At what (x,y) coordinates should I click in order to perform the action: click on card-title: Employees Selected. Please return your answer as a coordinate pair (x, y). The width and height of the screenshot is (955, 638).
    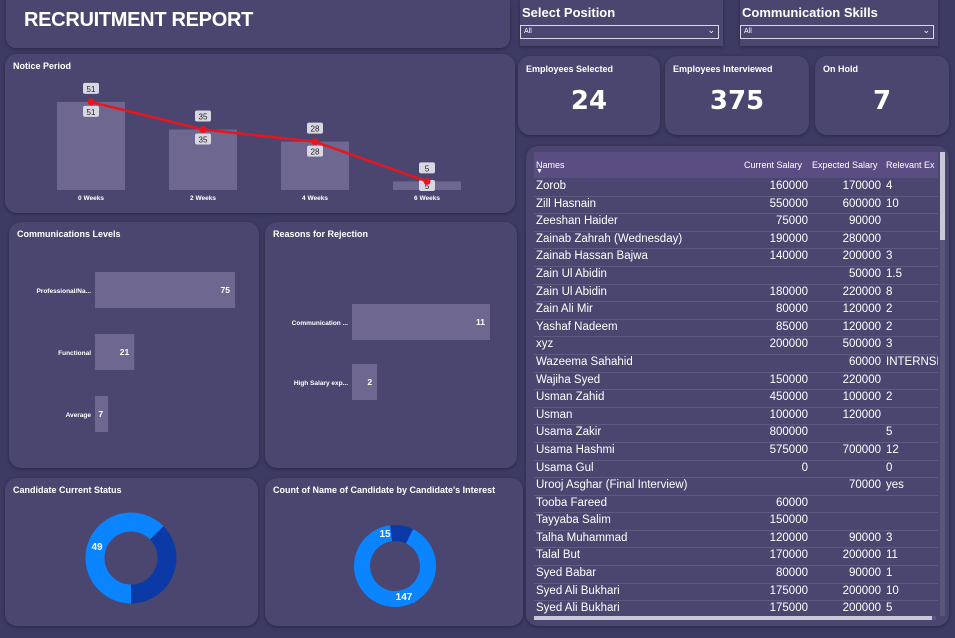
    Looking at the image, I should click on (570, 69).